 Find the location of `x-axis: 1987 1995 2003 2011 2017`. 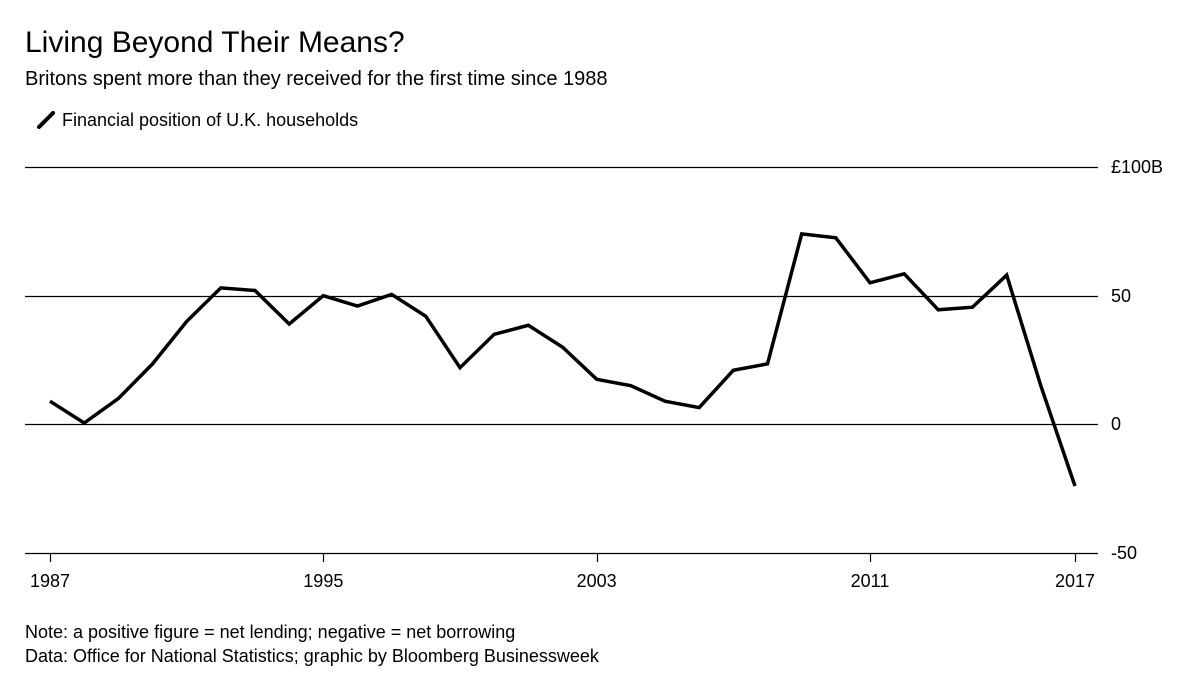

x-axis: 1987 1995 2003 2011 2017 is located at coordinates (562, 572).